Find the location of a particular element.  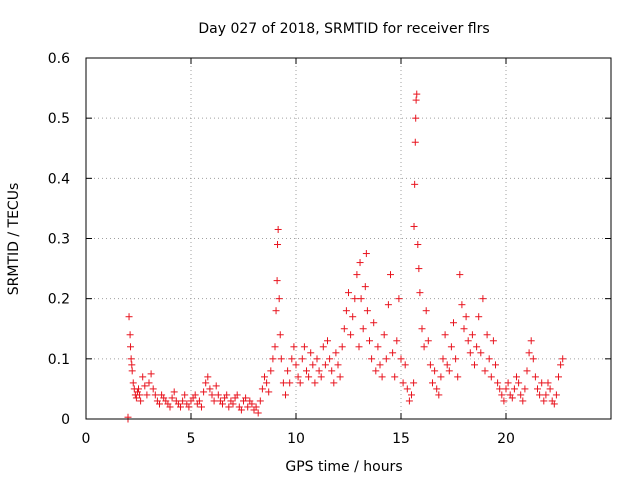

y-axis-label: SRMTID / TECUs is located at coordinates (14, 239).